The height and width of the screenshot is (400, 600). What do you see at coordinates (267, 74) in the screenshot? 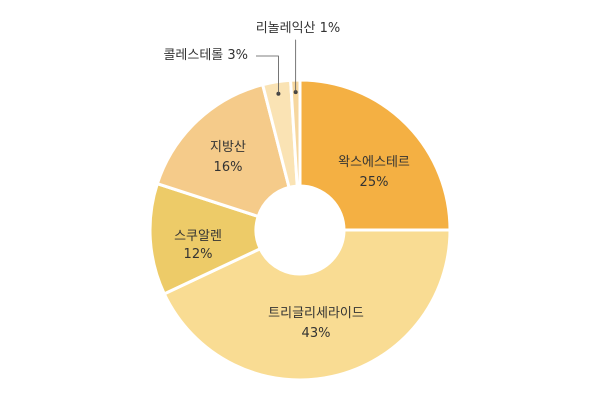
I see `cholesterol-leader-line` at bounding box center [267, 74].